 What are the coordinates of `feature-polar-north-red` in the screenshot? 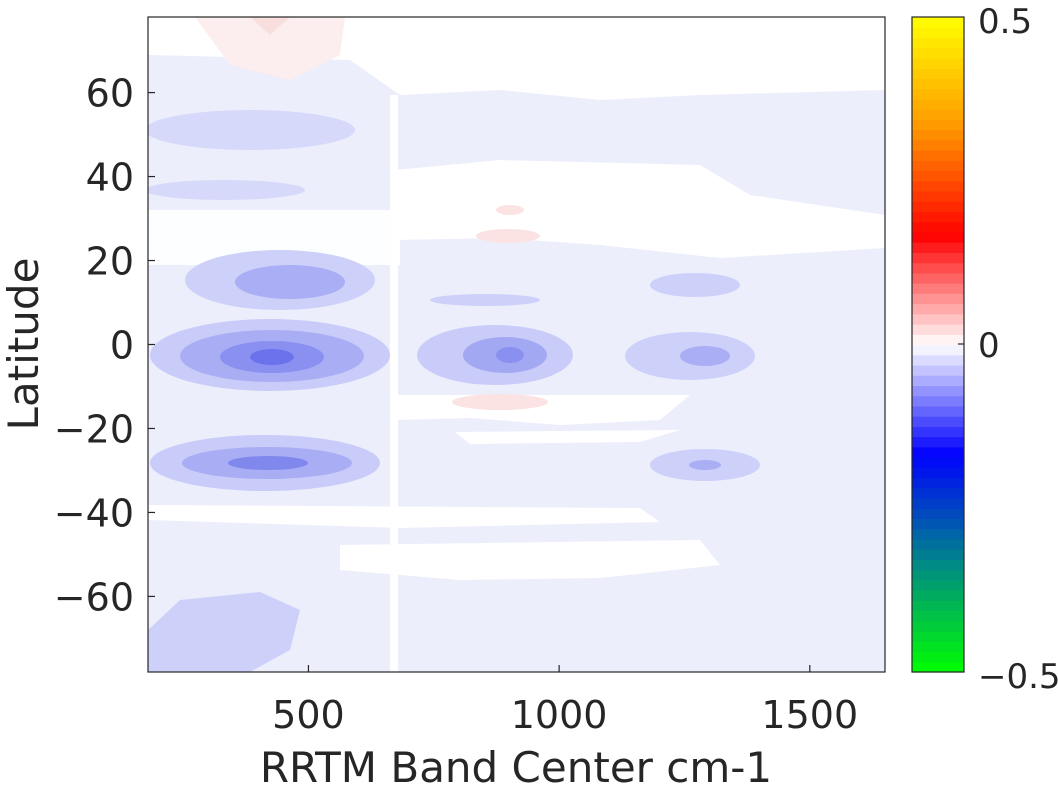 It's located at (270, 48).